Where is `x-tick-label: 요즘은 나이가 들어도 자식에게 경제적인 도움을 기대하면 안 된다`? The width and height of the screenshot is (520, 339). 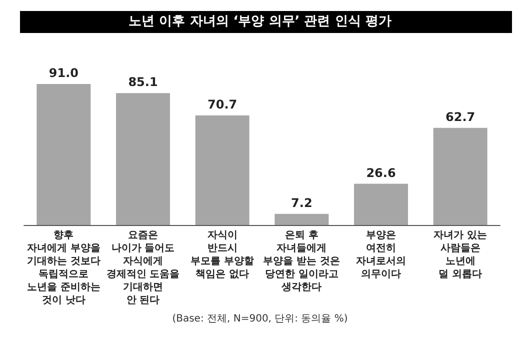
x-tick-label: 요즘은 나이가 들어도 자식에게 경제적인 도움을 기대하면 안 된다 is located at coordinates (143, 268).